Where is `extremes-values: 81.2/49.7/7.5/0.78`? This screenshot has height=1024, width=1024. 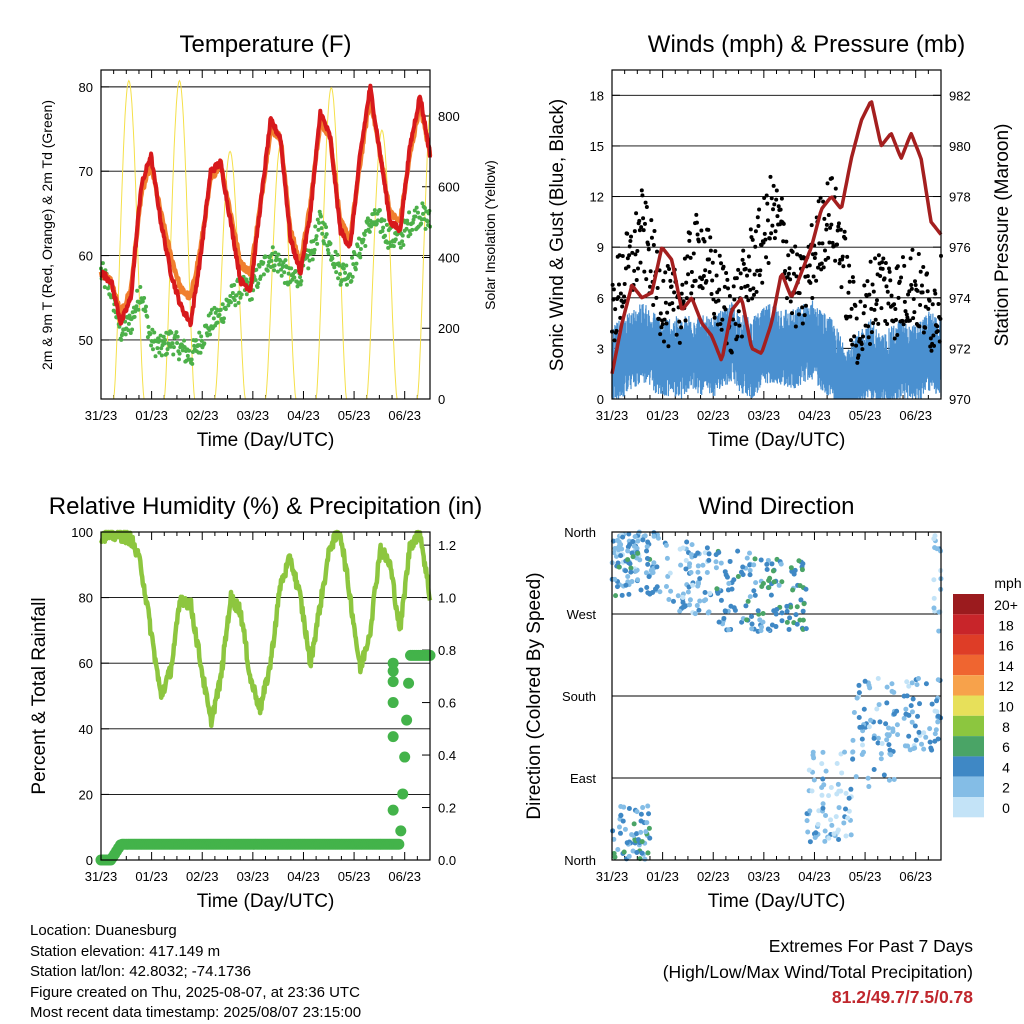 extremes-values: 81.2/49.7/7.5/0.78 is located at coordinates (902, 997).